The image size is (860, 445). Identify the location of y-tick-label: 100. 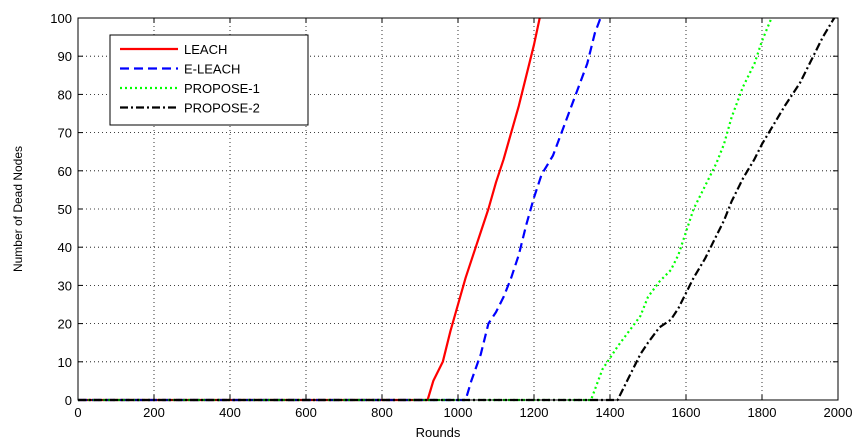
(61, 18).